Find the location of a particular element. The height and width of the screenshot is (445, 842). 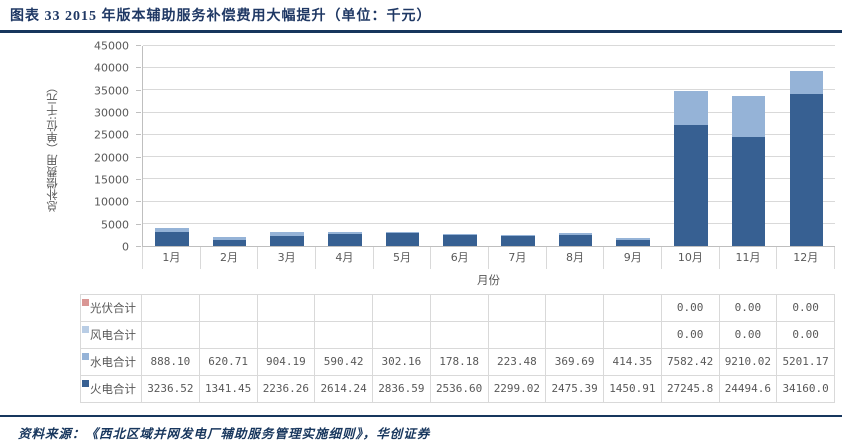

series-name-cell: 水电合计 is located at coordinates (111, 362).